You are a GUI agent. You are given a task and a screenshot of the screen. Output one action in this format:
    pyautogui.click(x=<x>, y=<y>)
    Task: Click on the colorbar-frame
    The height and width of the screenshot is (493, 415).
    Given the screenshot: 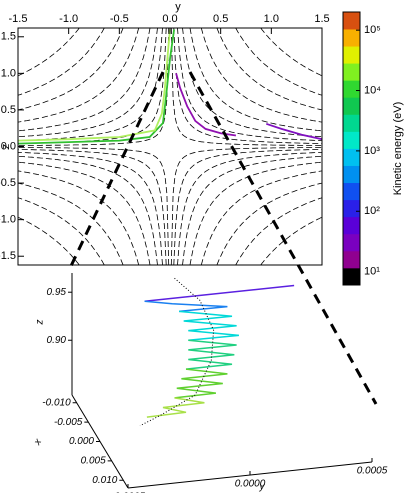 What is the action you would take?
    pyautogui.click(x=351, y=148)
    